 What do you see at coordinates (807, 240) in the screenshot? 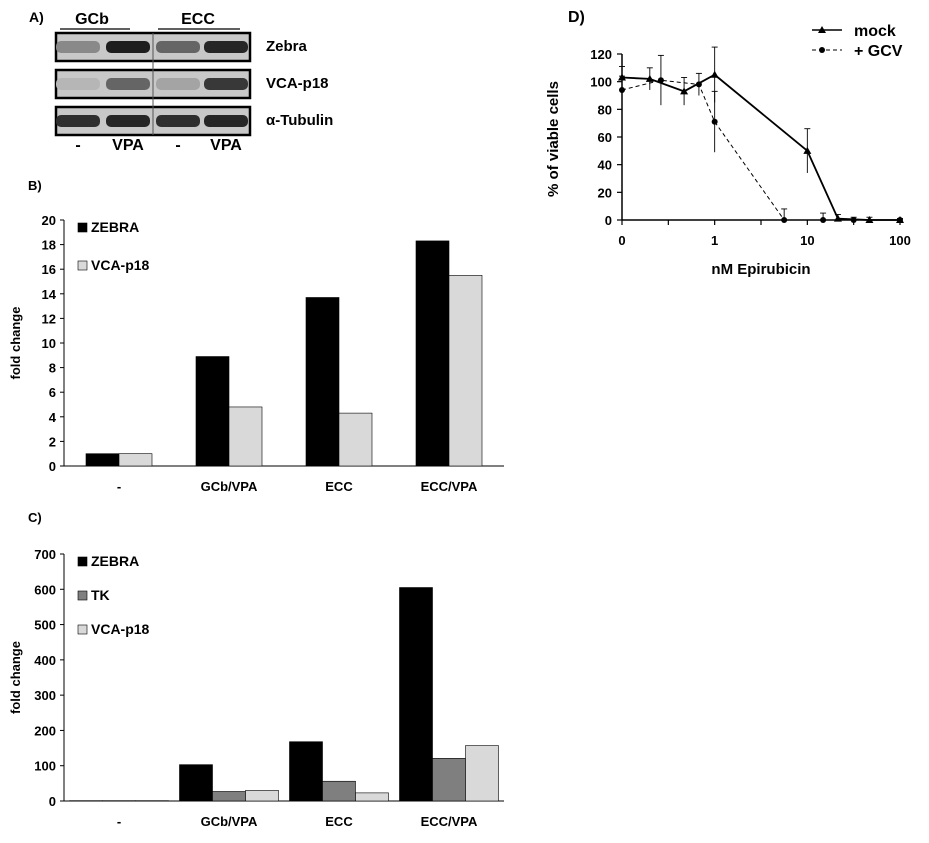
I see `x-tick-label: 10` at bounding box center [807, 240].